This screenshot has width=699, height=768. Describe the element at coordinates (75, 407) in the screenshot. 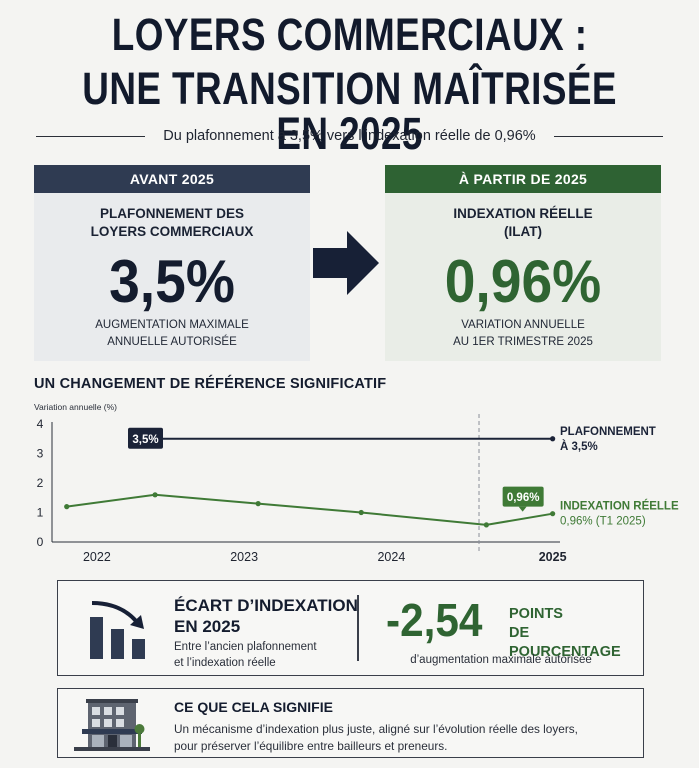

I see `y-axis-label: Variation annuelle (%)` at that location.